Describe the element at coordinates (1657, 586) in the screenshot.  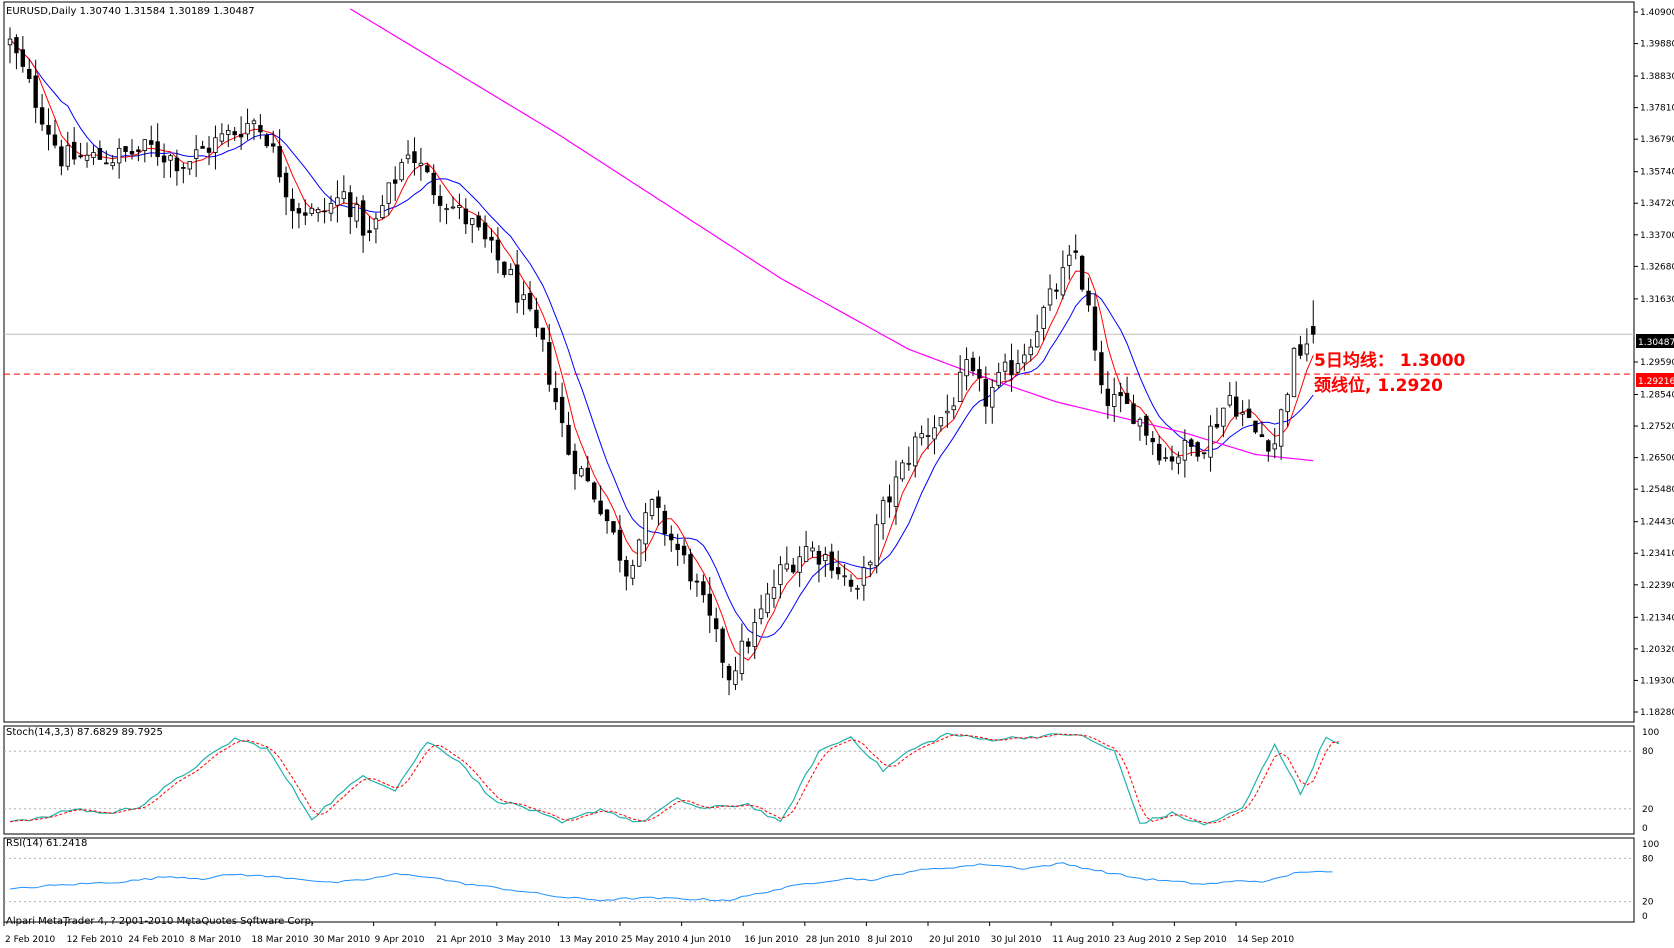
I see `price-tick-label: 1.22390` at that location.